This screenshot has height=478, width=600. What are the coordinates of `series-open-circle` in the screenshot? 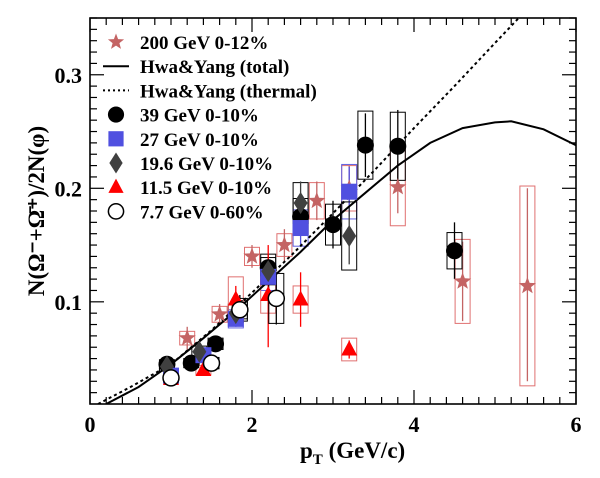 It's located at (224, 327).